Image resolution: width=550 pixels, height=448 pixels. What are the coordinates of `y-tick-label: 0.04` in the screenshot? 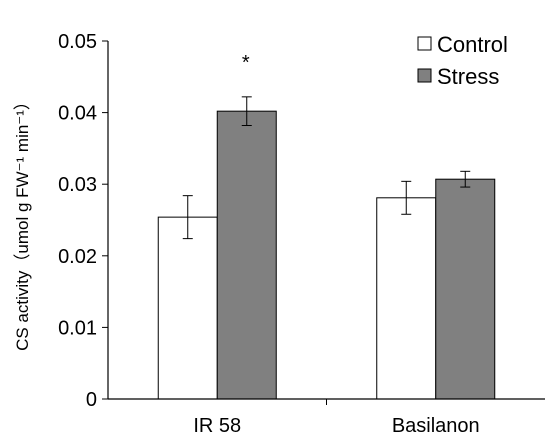 It's located at (77, 114).